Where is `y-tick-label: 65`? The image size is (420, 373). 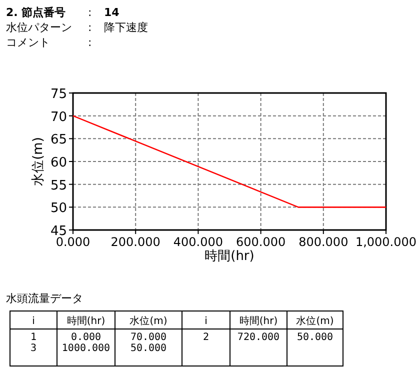 y-tick-label: 65 is located at coordinates (58, 140).